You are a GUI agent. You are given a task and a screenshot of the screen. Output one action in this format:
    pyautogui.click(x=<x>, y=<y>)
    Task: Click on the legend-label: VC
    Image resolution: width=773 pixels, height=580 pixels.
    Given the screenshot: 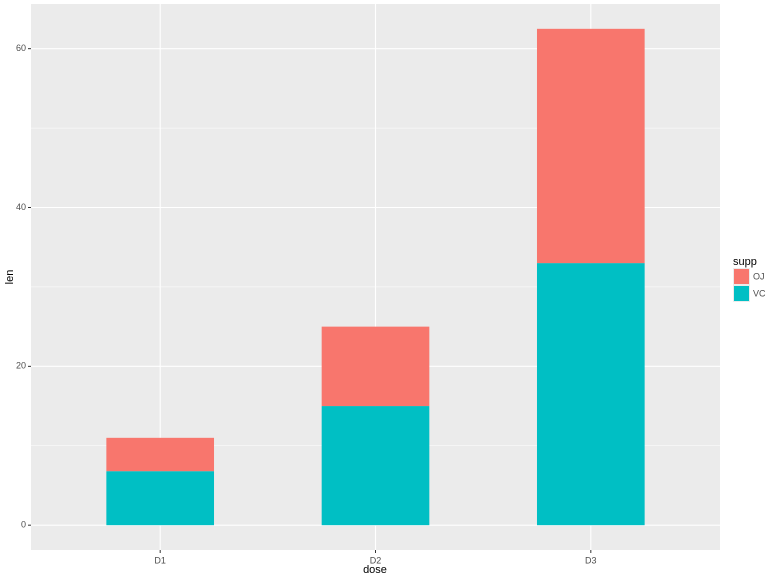 What is the action you would take?
    pyautogui.click(x=759, y=293)
    